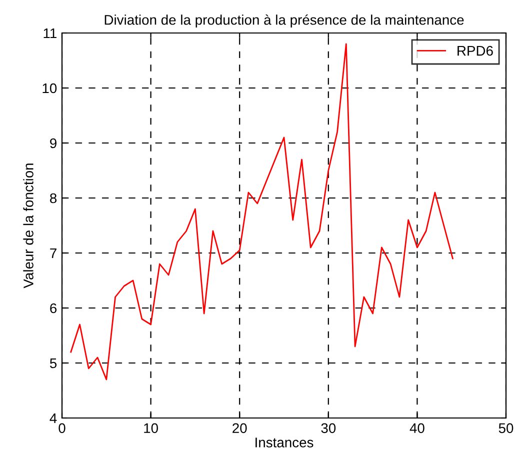 The height and width of the screenshot is (456, 515). Describe the element at coordinates (53, 363) in the screenshot. I see `y-tick-label: 5` at that location.